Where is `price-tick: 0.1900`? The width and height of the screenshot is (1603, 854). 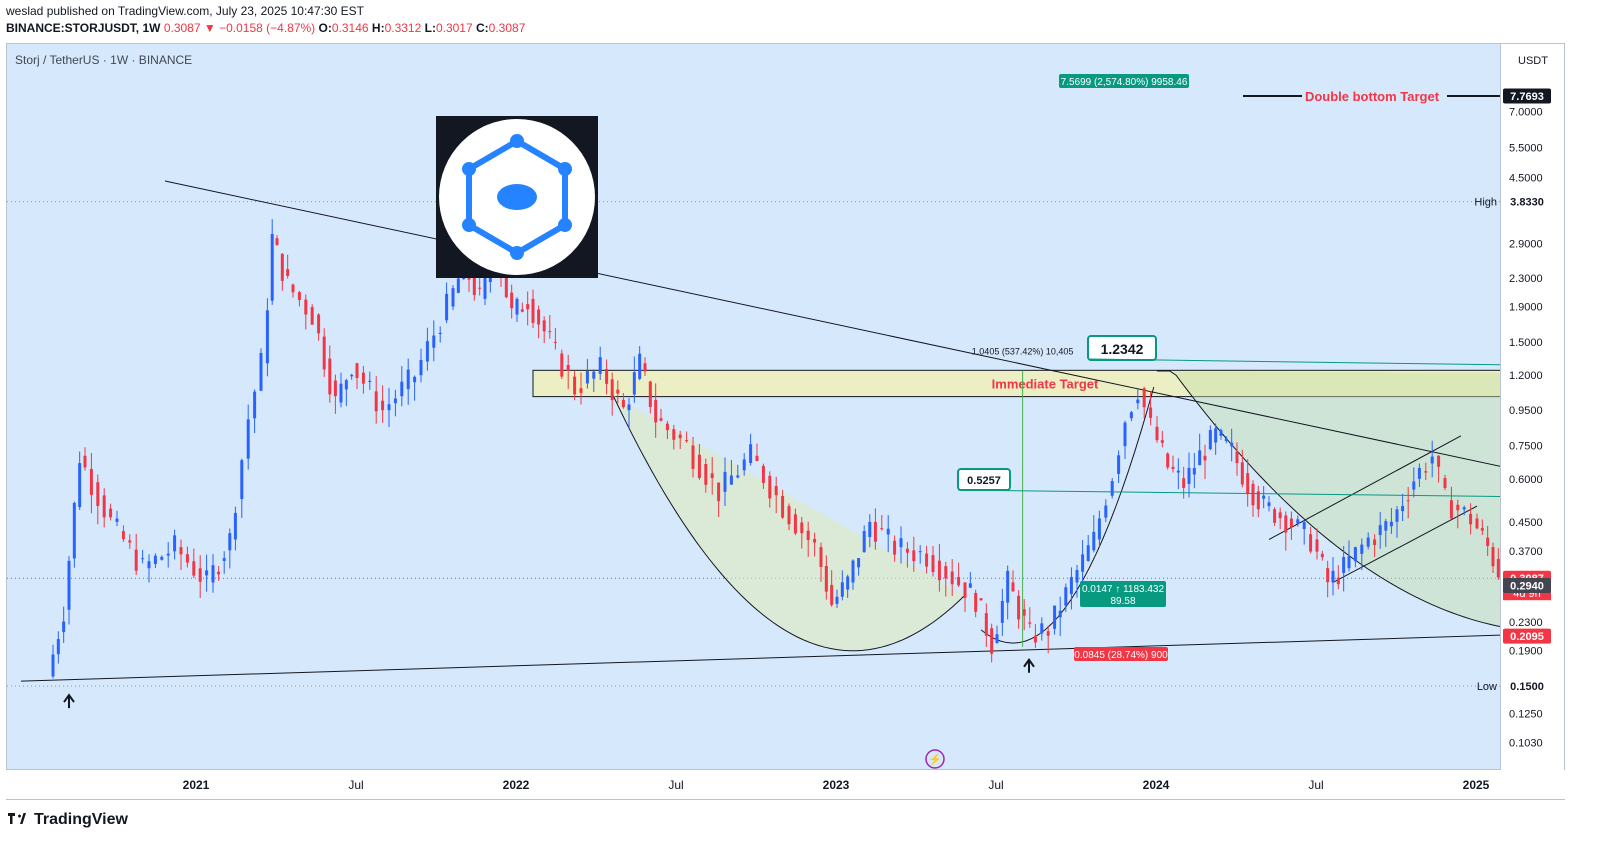 price-tick: 0.1900 is located at coordinates (1526, 652).